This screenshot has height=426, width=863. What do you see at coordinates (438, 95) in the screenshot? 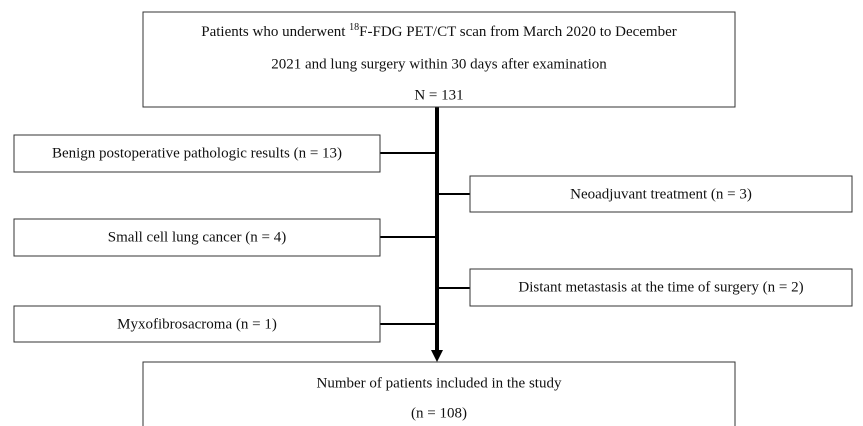
I see `top-box-line: N = 131` at bounding box center [438, 95].